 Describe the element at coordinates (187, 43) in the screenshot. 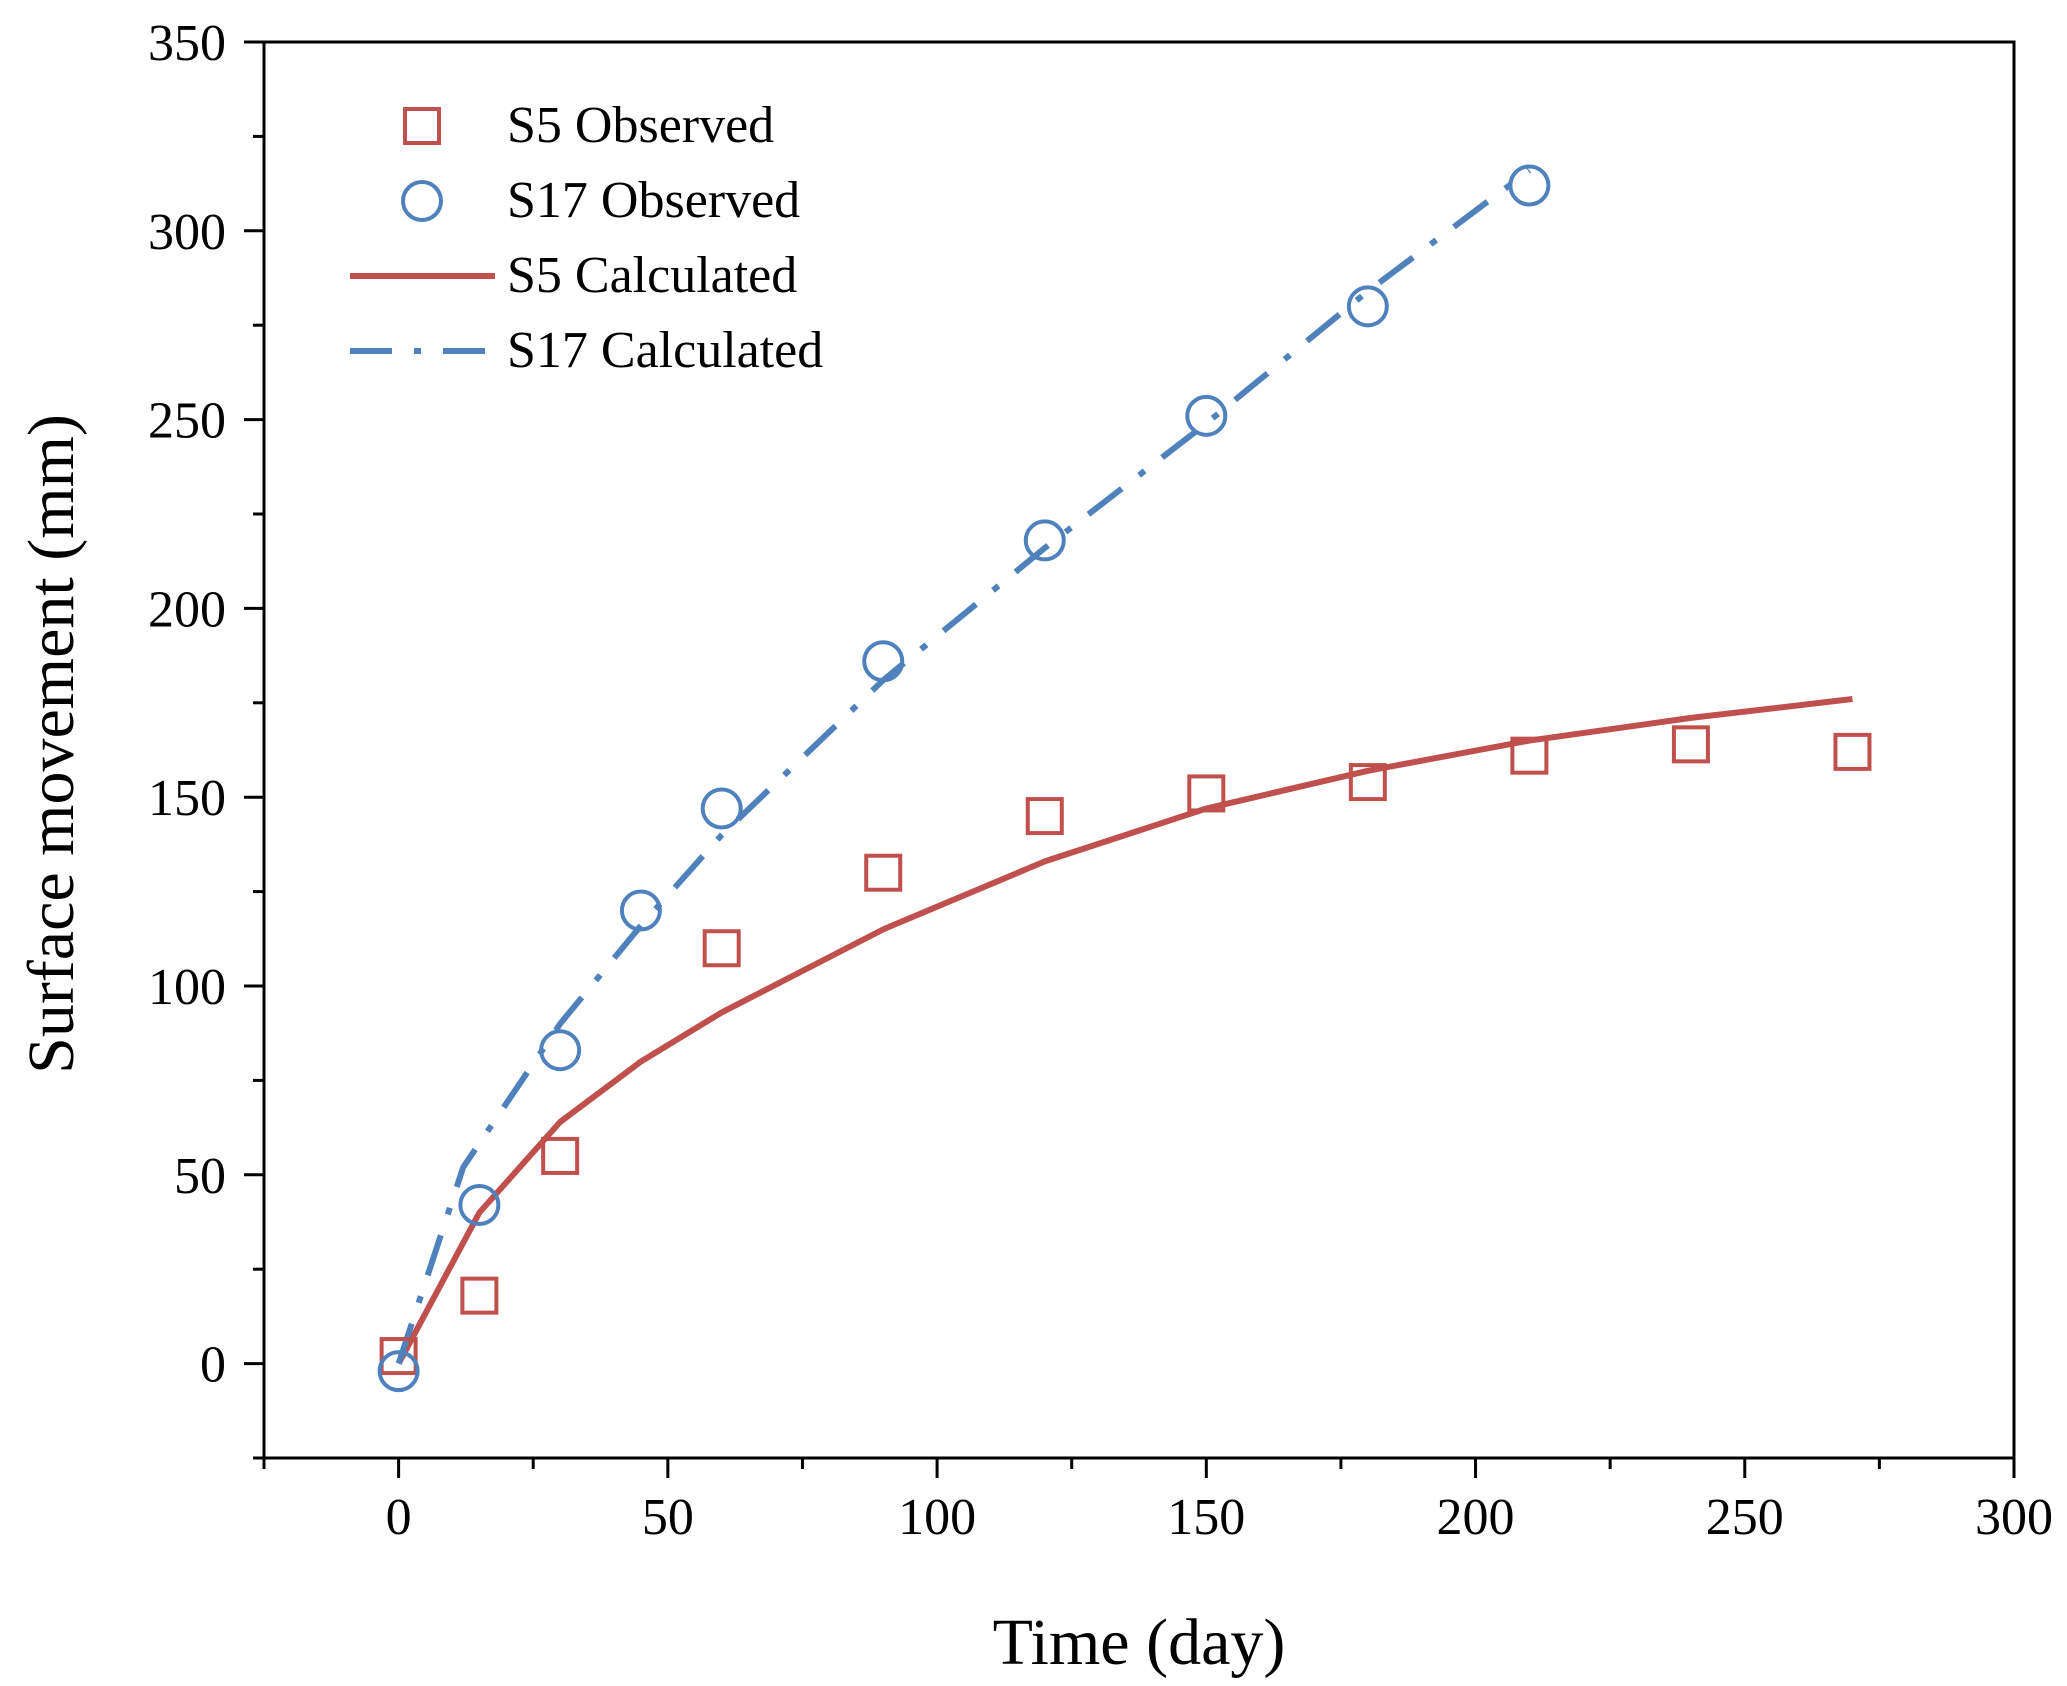

I see `y-tick-label: 350` at that location.